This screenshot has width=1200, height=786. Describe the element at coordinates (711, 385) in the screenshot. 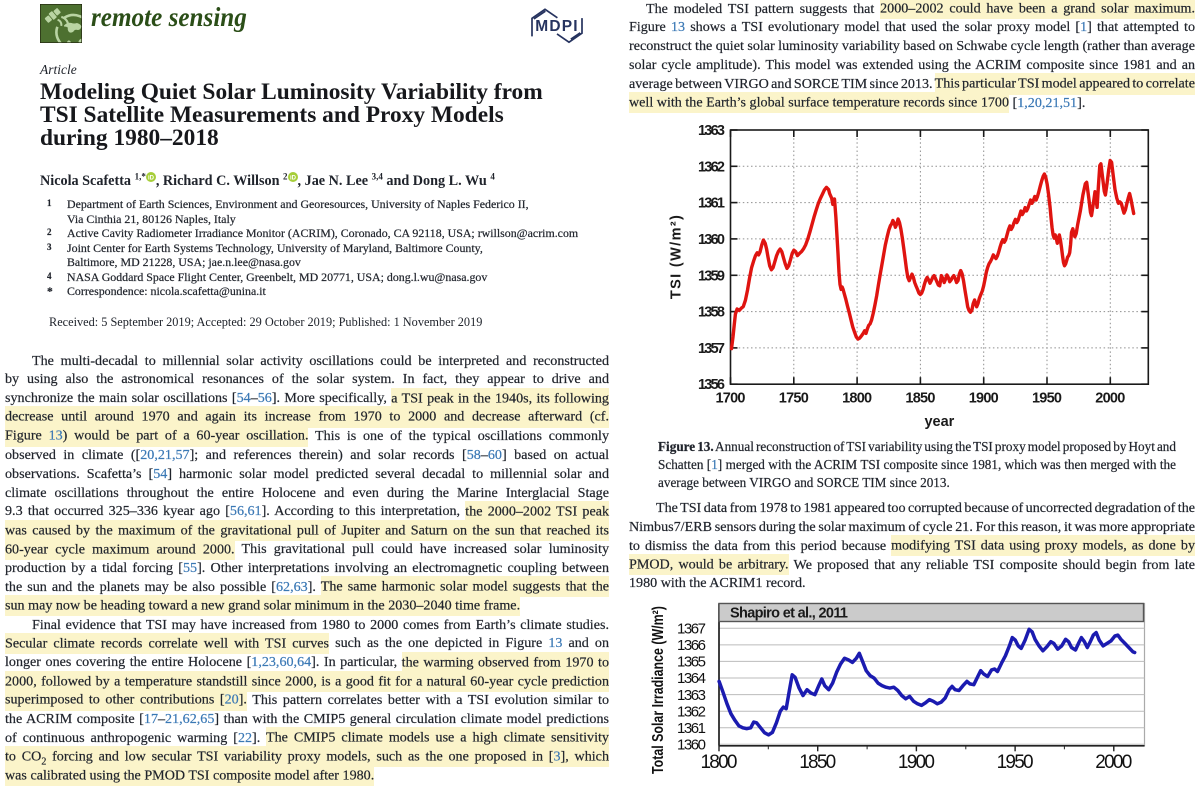

I see `svg-text: 1356` at that location.